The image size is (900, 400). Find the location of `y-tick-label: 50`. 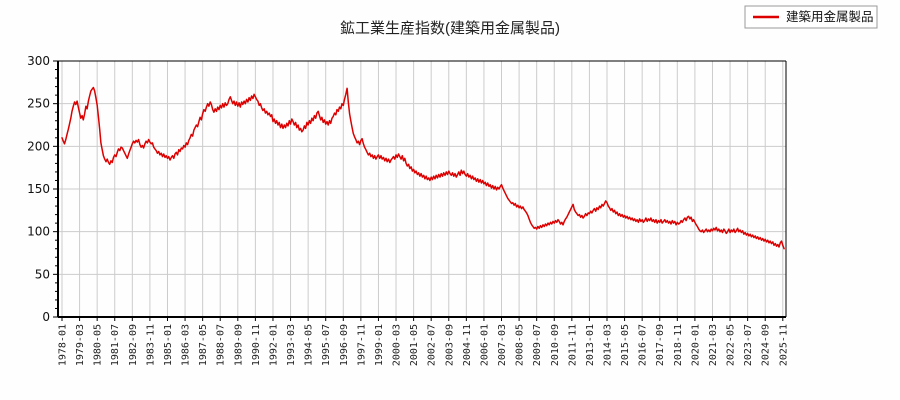

y-tick-label: 50 is located at coordinates (42, 274).